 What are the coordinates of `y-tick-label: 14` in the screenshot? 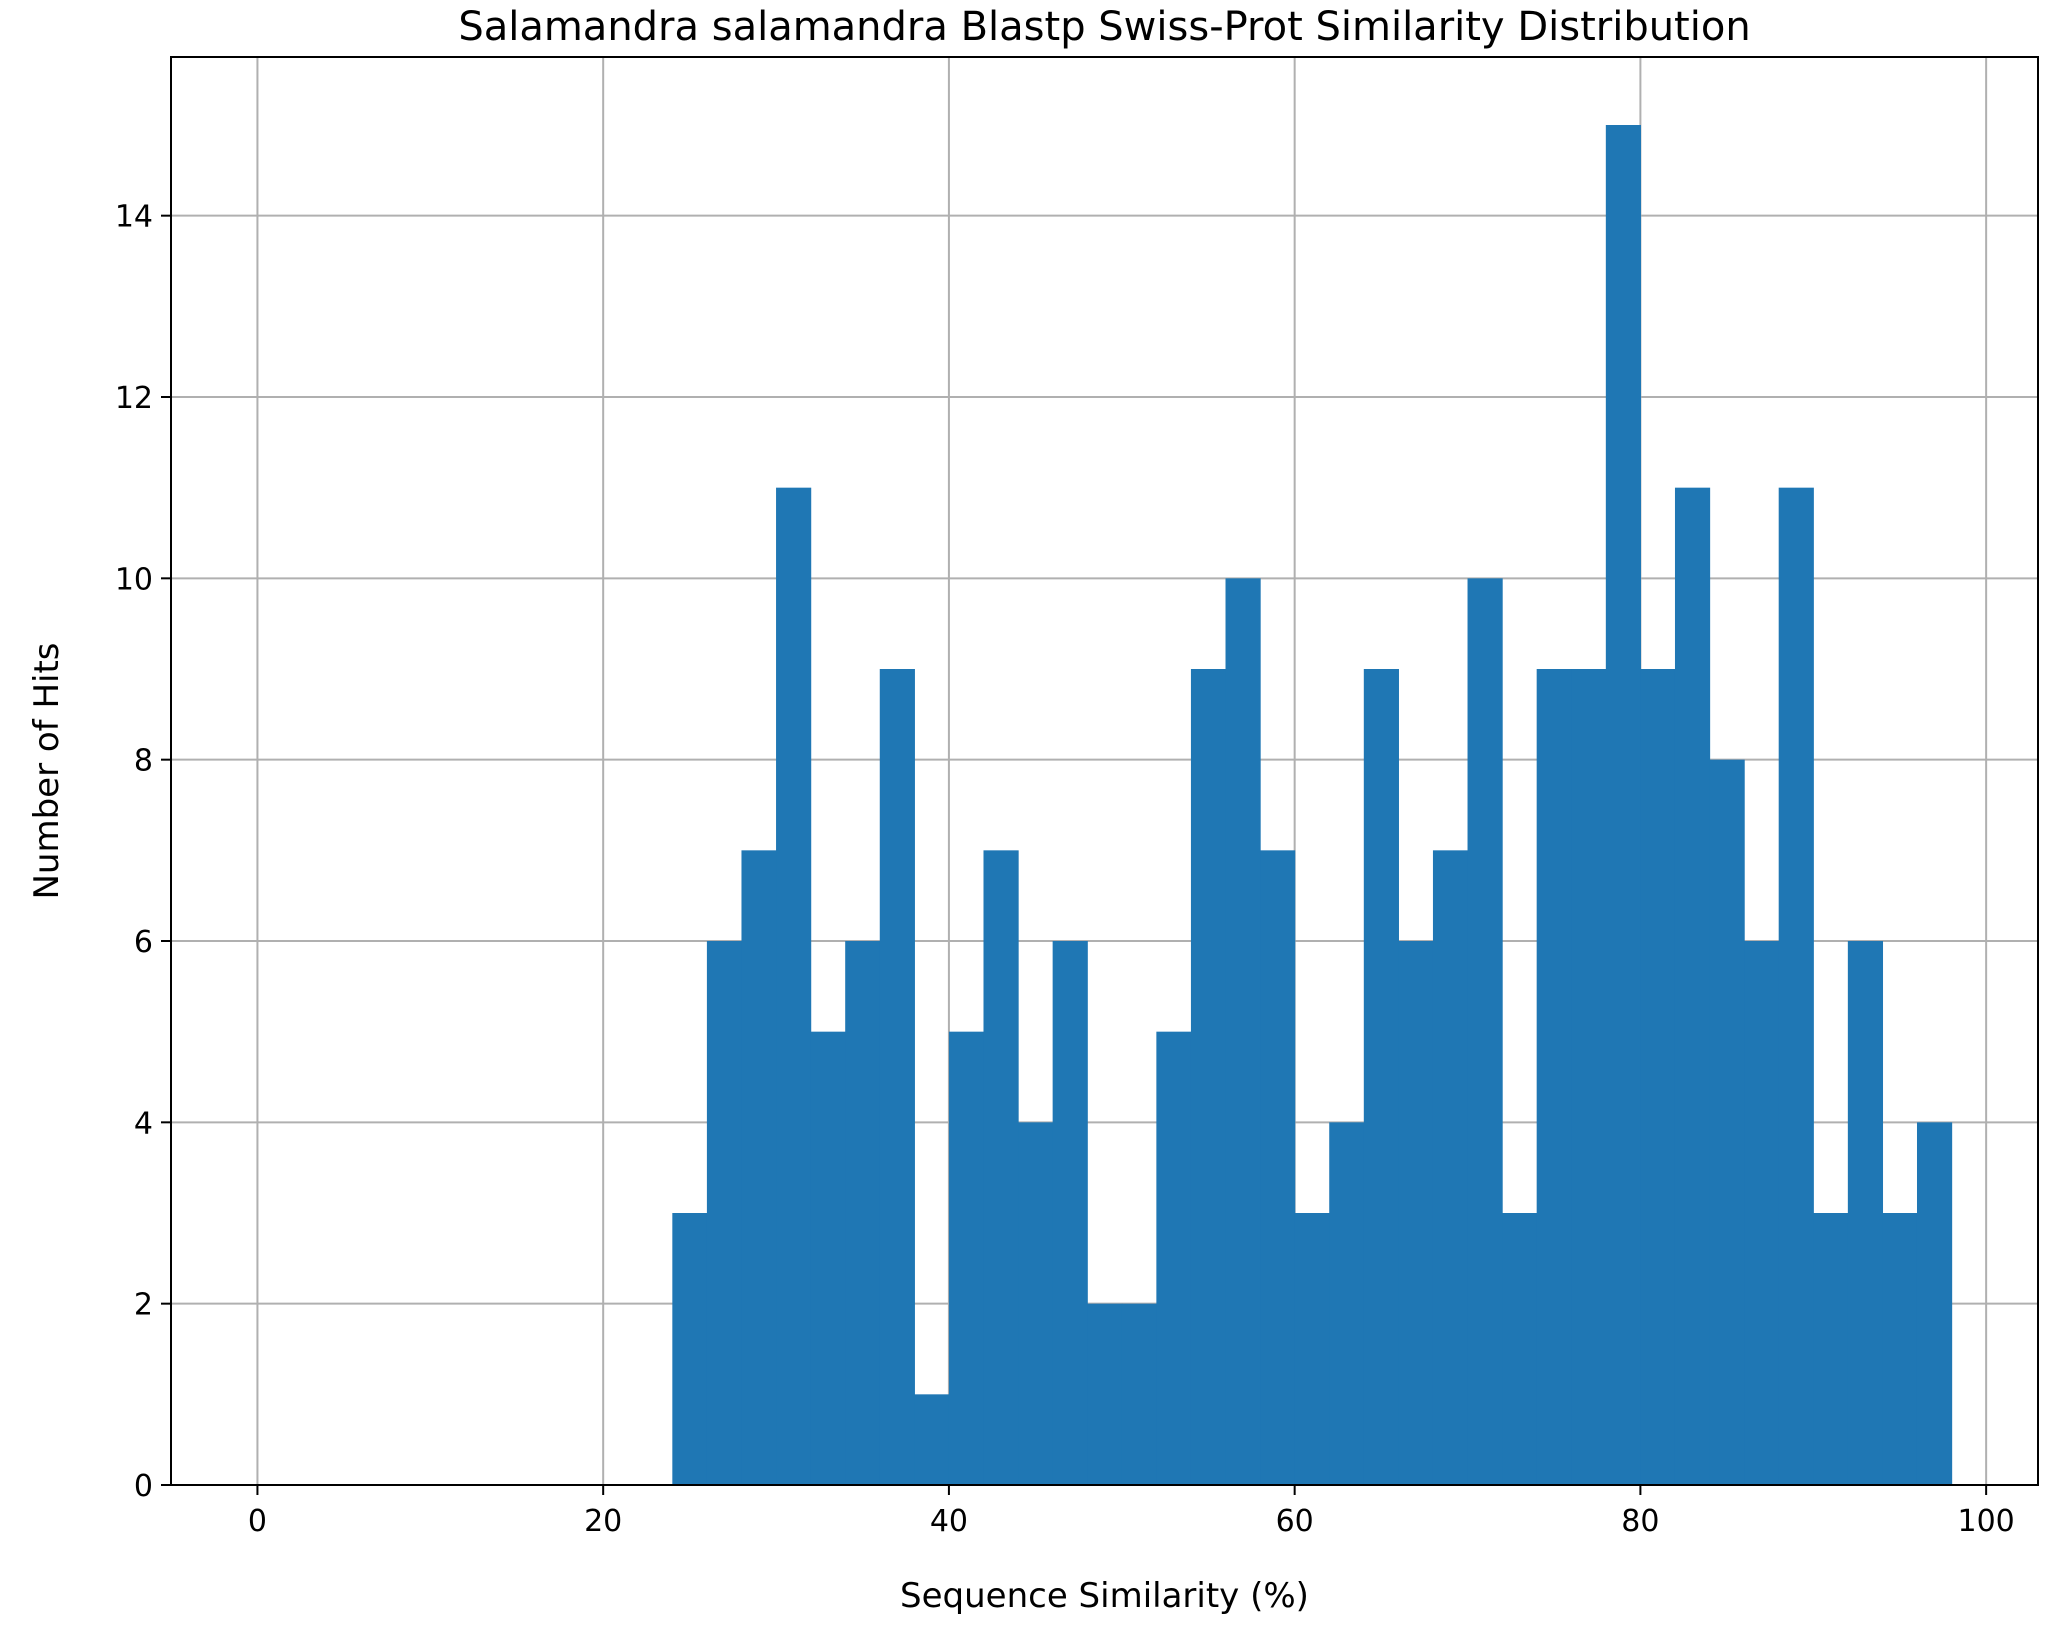 It's located at (134, 217).